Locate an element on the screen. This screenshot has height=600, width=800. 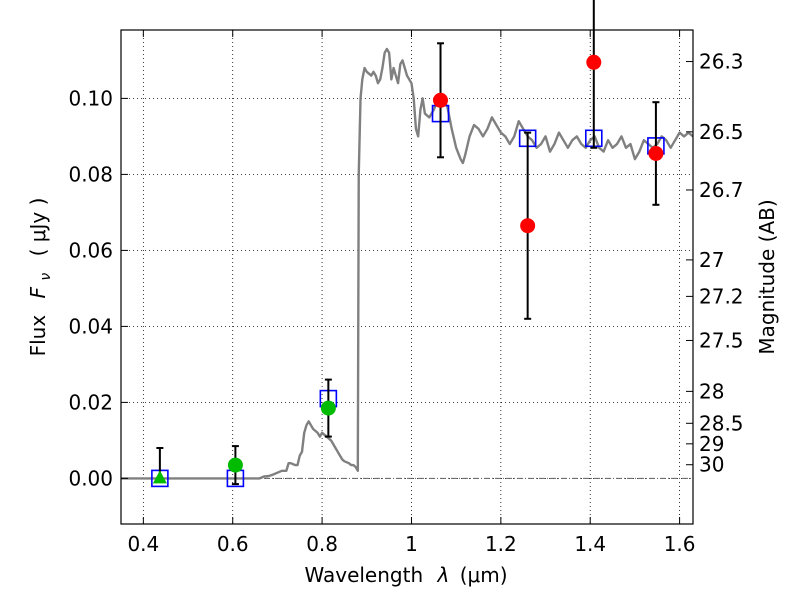
right-tick-label: 26.3 is located at coordinates (721, 62).